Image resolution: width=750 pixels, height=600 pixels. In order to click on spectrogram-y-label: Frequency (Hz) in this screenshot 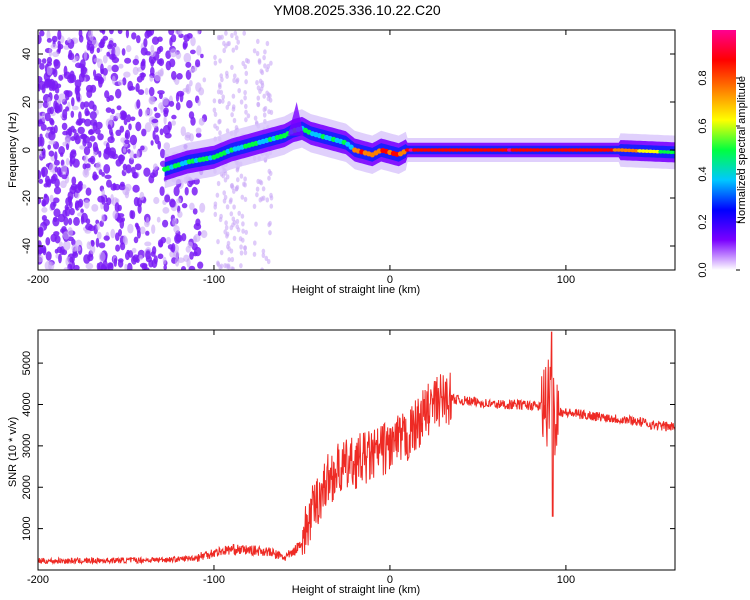, I will do `click(13, 150)`.